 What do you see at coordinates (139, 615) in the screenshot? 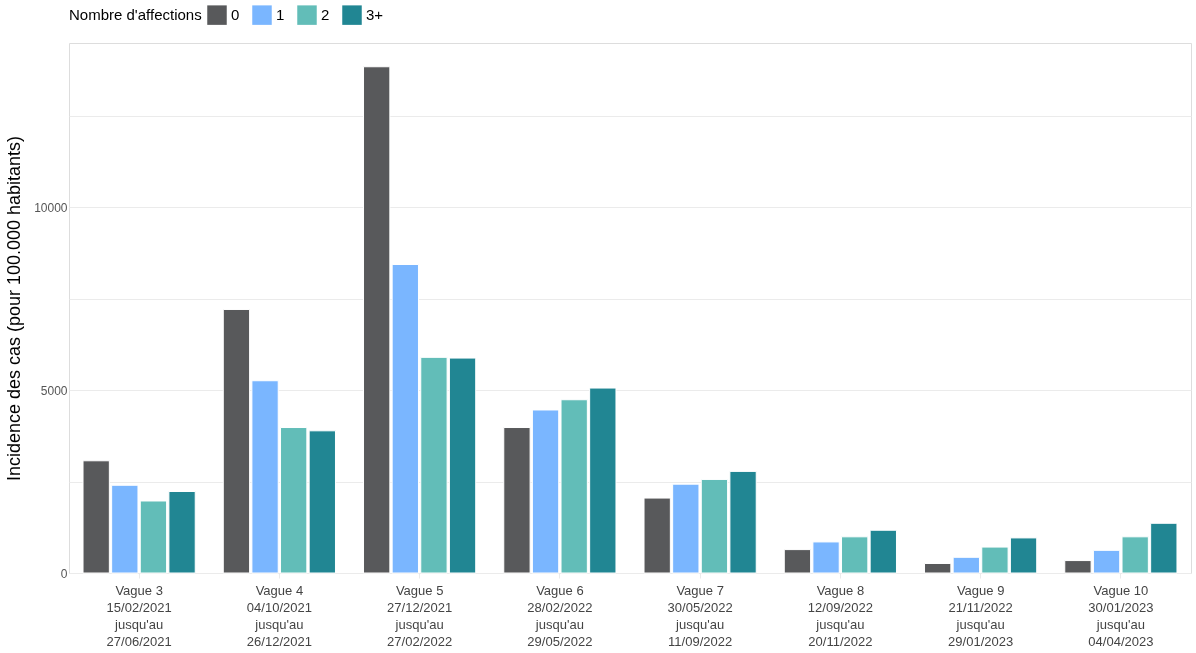
I see `x-tick-label: Vague 3 15/02/2021 jusqu'au 27/06/2021` at bounding box center [139, 615].